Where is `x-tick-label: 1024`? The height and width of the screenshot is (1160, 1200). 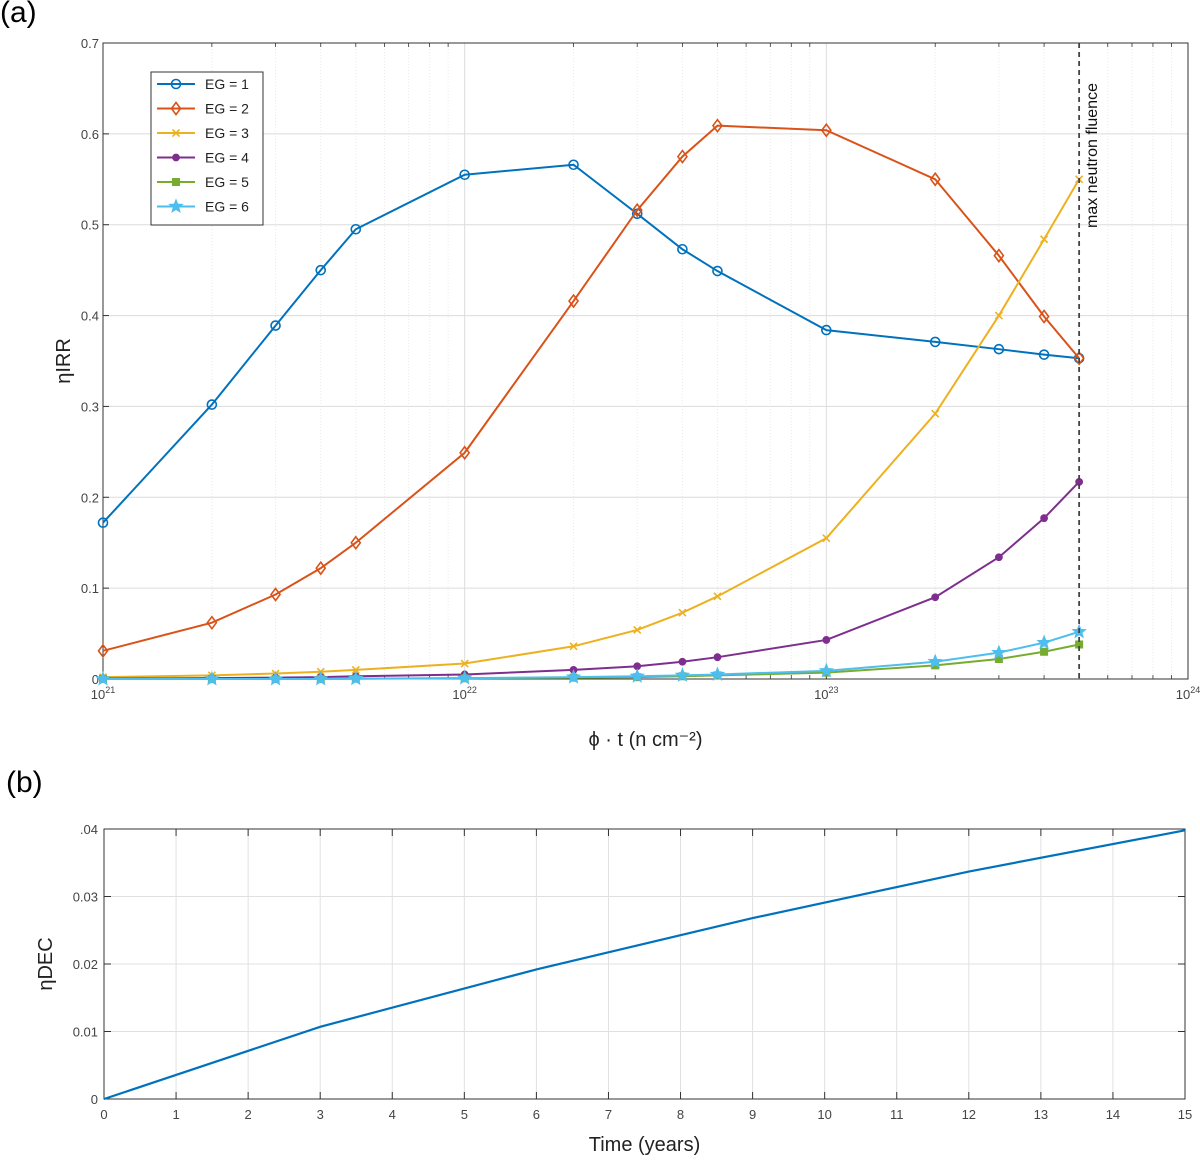 x-tick-label: 1024 is located at coordinates (1188, 693).